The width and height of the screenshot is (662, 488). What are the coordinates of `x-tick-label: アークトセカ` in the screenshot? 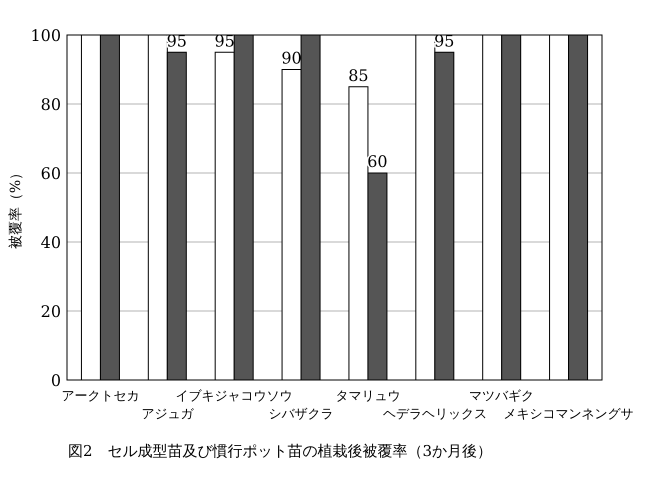 It's located at (100, 396).